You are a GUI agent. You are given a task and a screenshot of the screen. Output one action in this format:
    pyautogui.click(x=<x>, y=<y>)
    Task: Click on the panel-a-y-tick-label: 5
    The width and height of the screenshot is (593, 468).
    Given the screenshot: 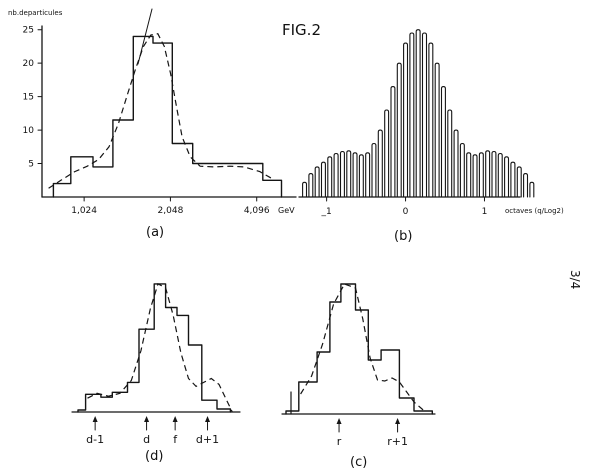 What is the action you would take?
    pyautogui.click(x=31, y=165)
    